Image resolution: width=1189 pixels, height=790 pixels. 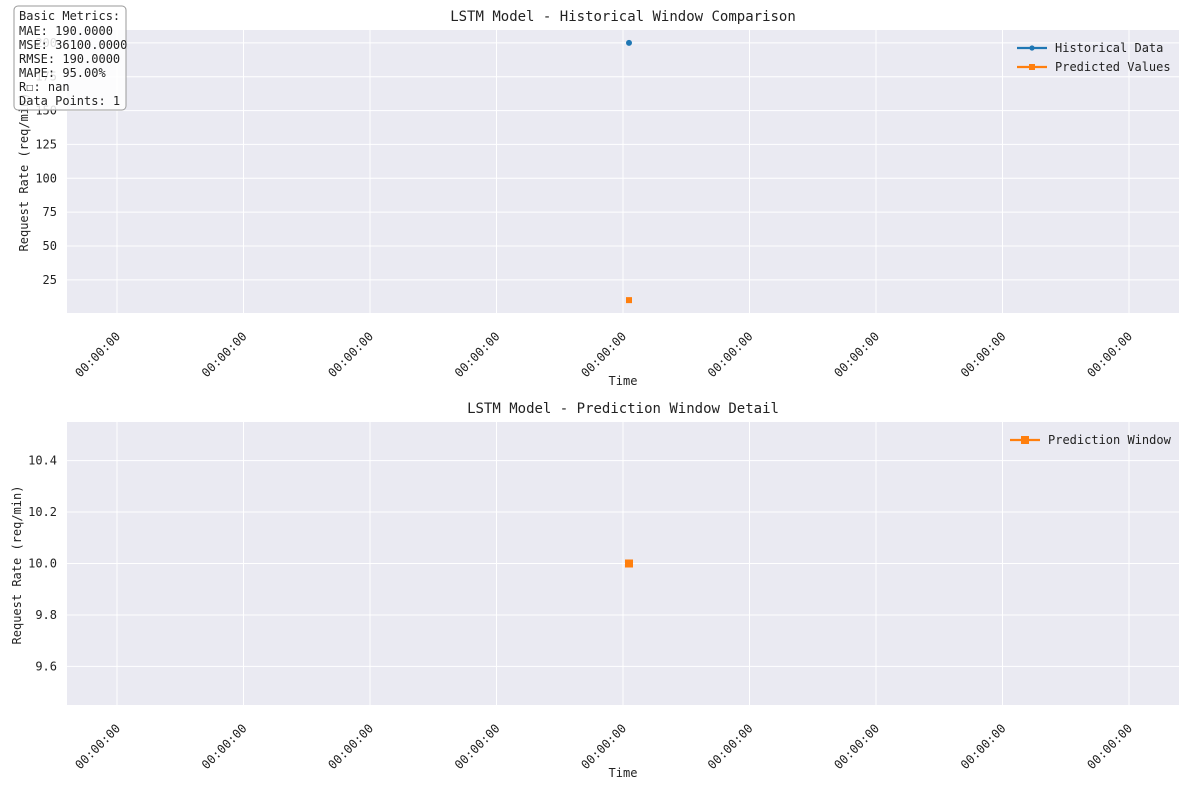 What do you see at coordinates (46, 615) in the screenshot?
I see `y-tick-label: 9.8` at bounding box center [46, 615].